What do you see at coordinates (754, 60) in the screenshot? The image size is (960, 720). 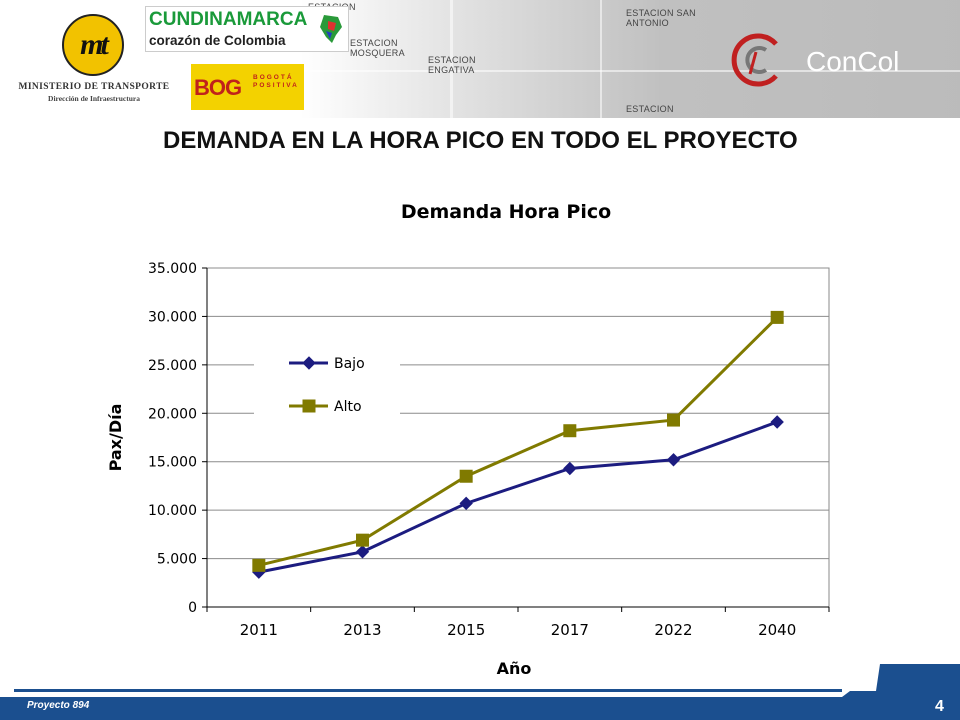 I see `concol-logo-icon` at bounding box center [754, 60].